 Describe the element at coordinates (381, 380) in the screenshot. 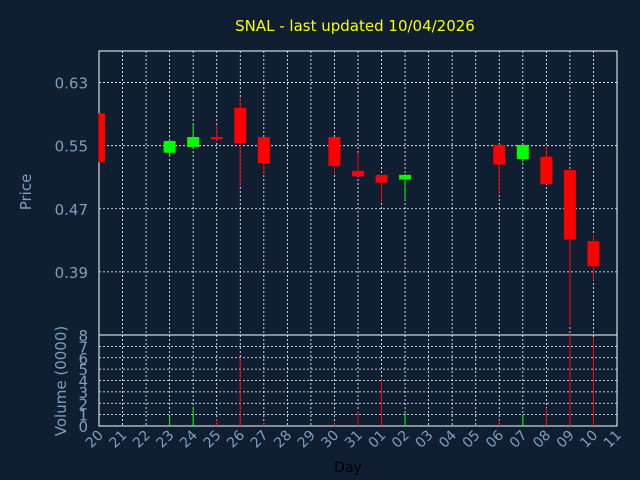

I see `volume-bars` at that location.